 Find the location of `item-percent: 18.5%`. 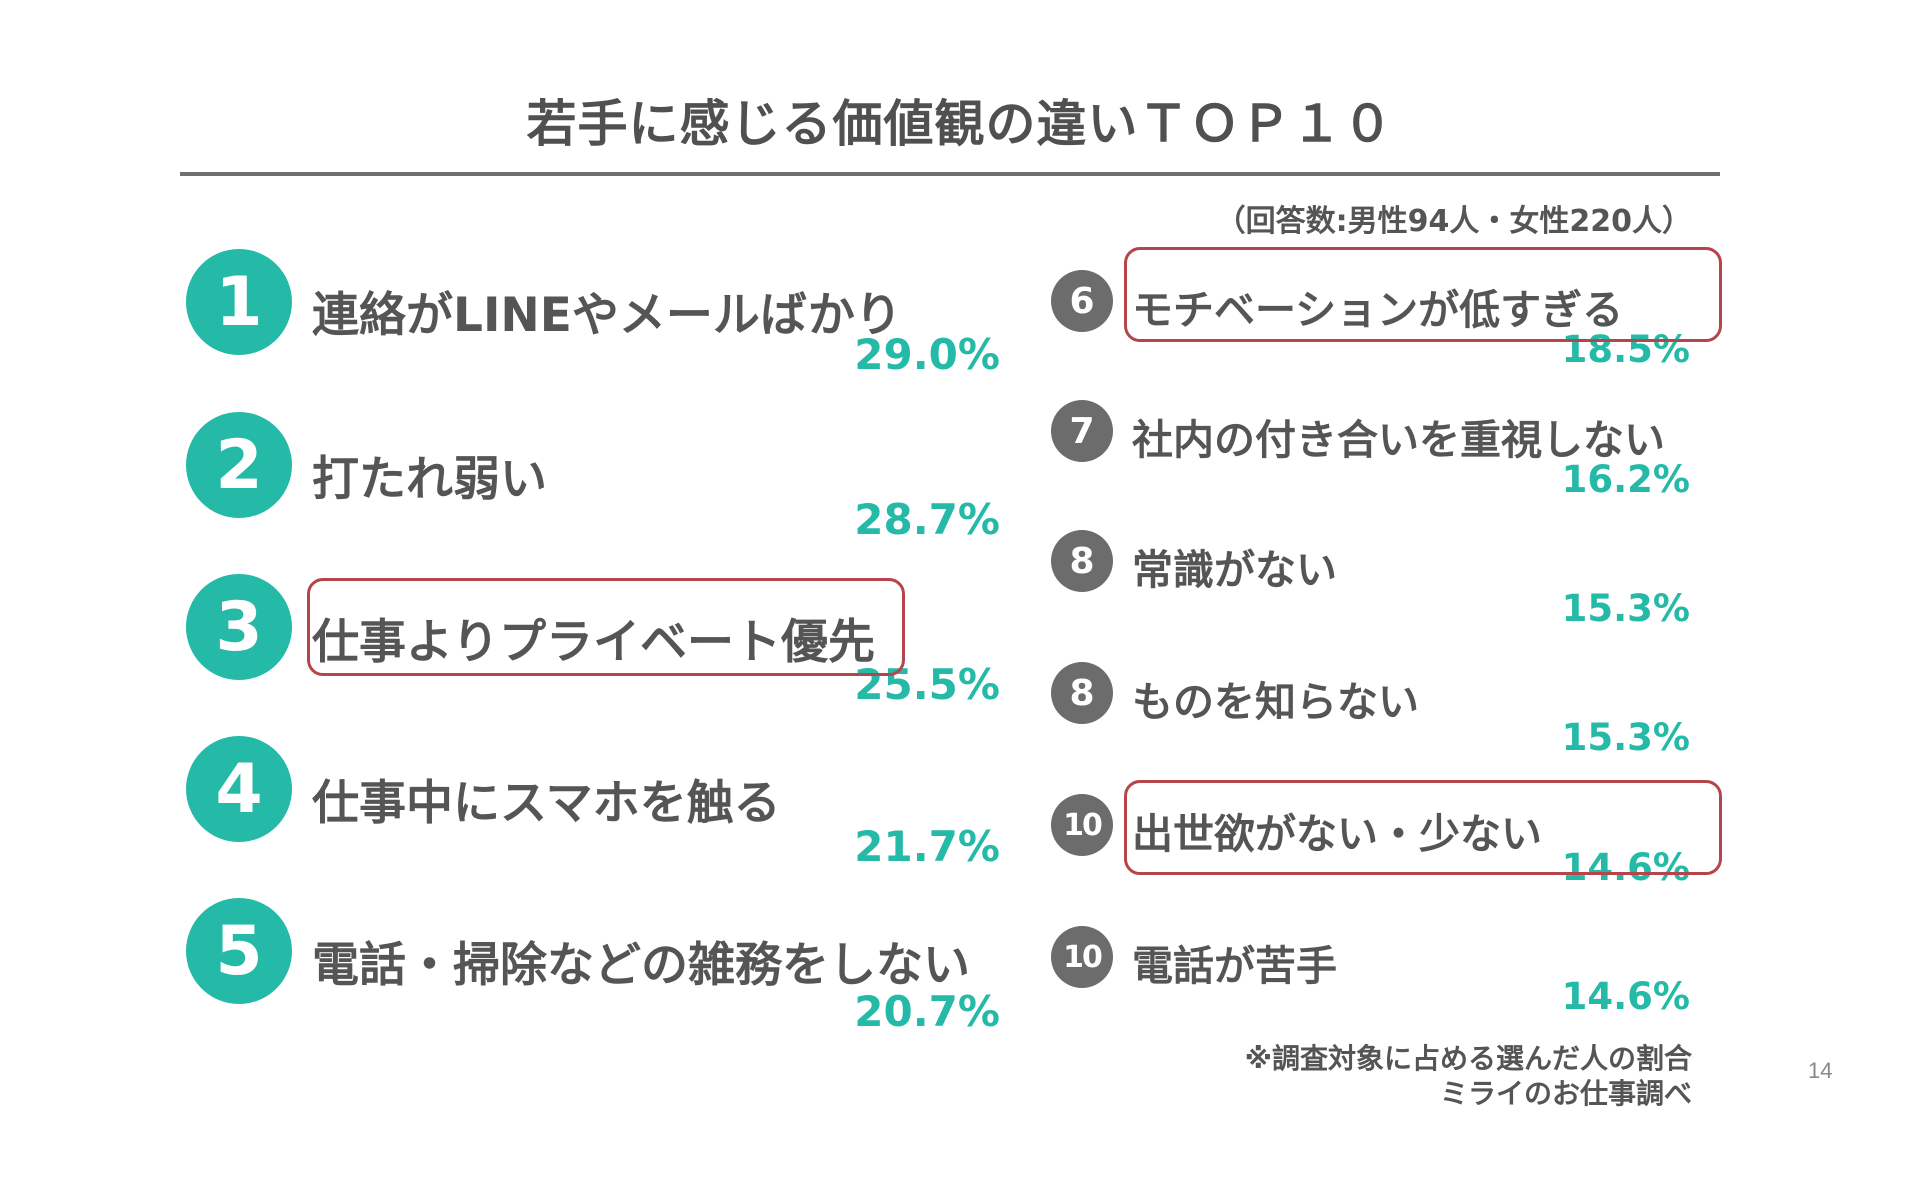

item-percent: 18.5% is located at coordinates (1625, 349).